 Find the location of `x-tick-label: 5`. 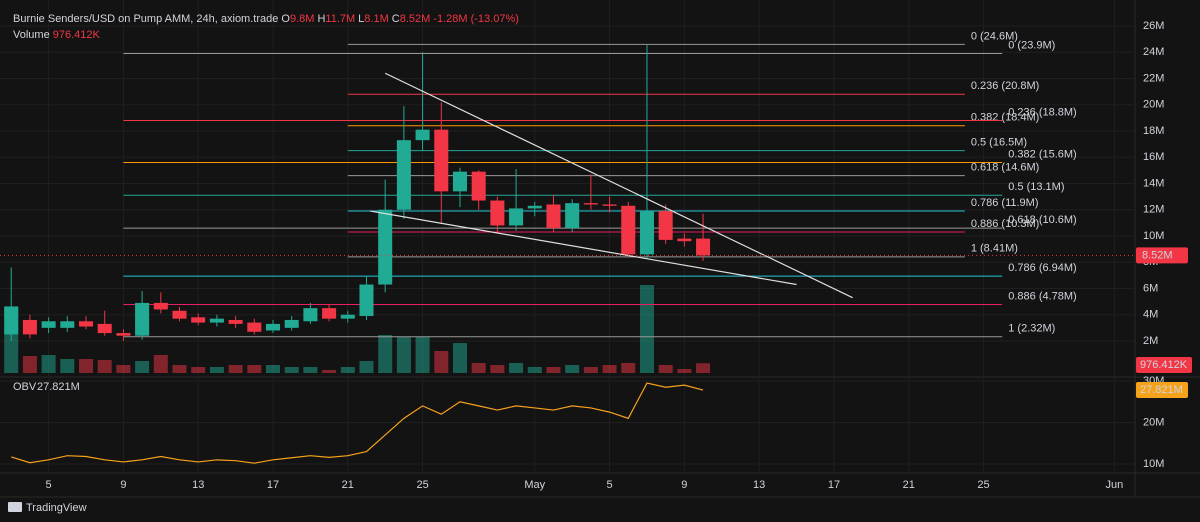

x-tick-label: 5 is located at coordinates (49, 485).